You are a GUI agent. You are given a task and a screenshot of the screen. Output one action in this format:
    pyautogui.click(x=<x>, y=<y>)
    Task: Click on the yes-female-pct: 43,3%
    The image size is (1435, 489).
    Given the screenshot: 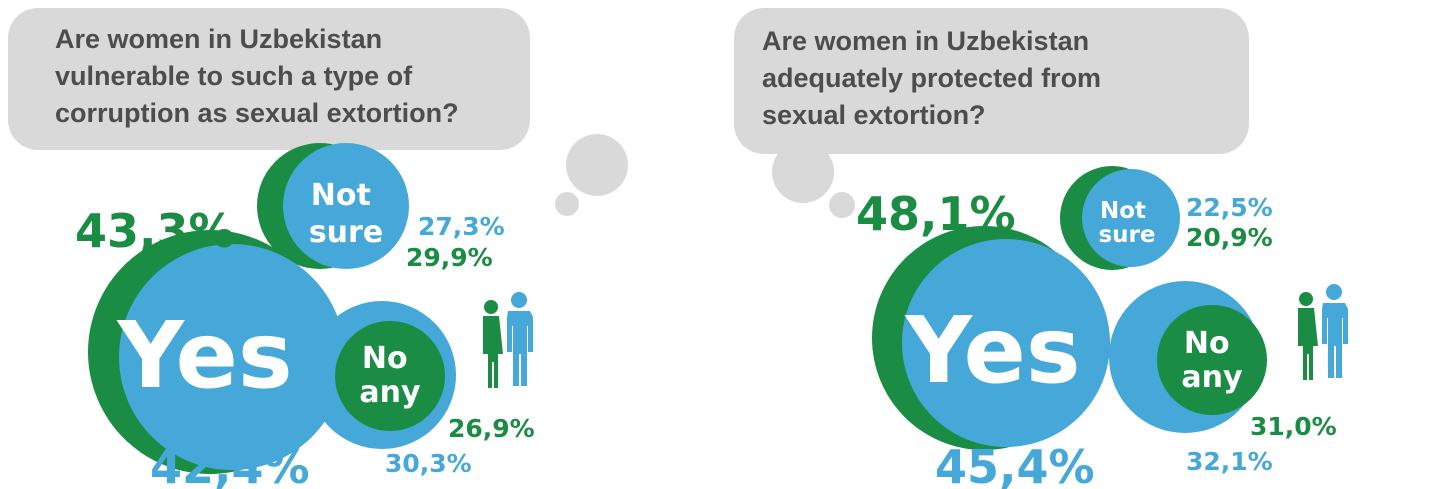 What is the action you would take?
    pyautogui.click(x=155, y=231)
    